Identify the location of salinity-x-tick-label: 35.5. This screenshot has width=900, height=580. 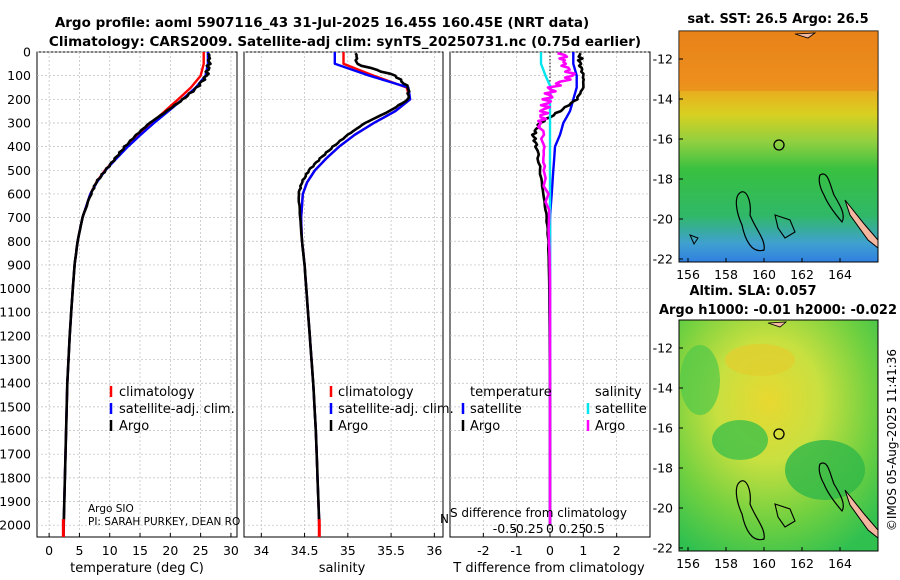
(391, 550).